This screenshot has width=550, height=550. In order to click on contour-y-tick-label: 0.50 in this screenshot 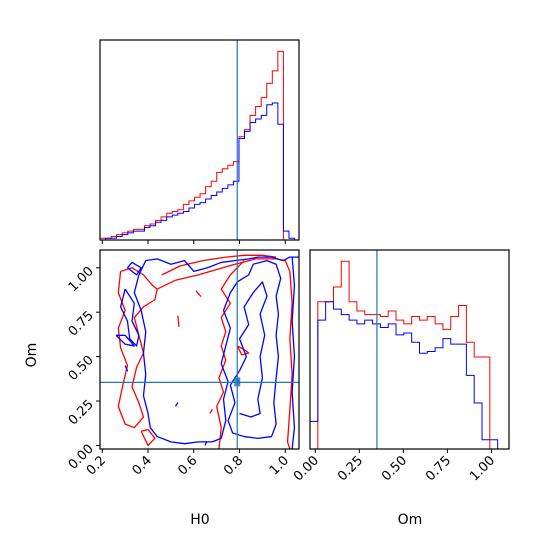, I will do `click(81, 368)`.